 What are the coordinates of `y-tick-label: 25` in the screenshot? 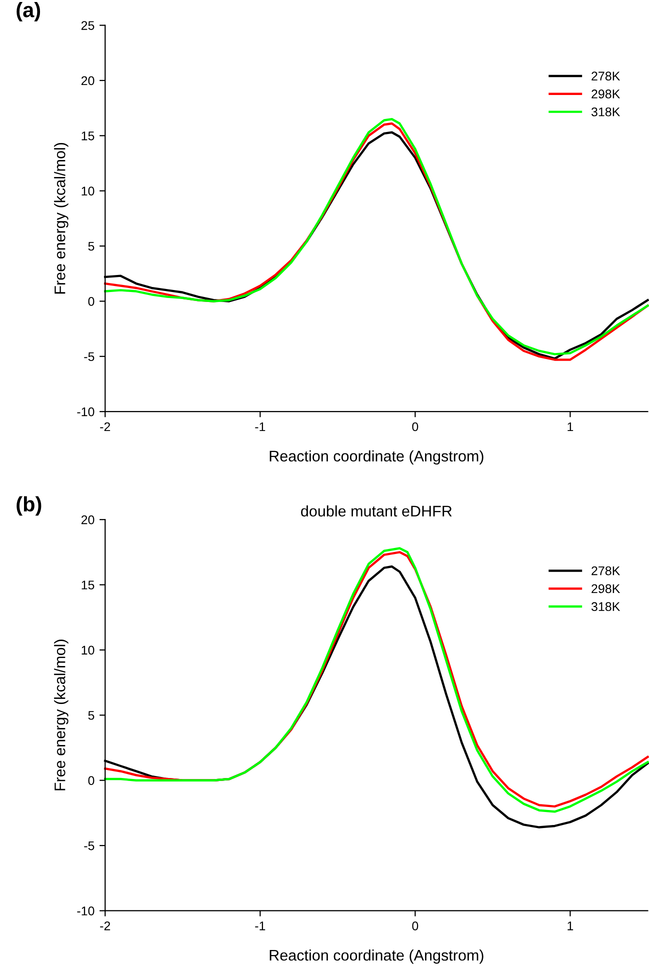 It's located at (87, 25).